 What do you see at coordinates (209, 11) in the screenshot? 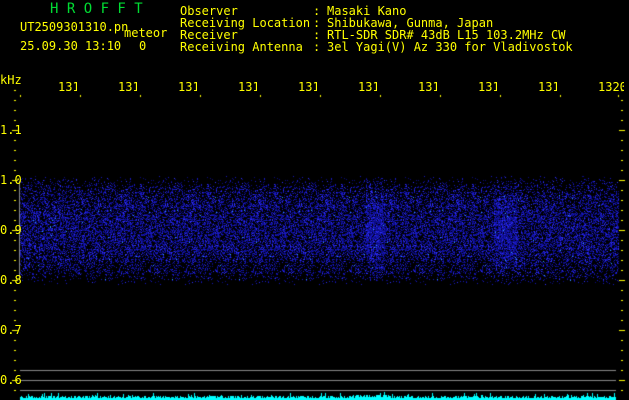
I see `info-label: Observer` at bounding box center [209, 11].